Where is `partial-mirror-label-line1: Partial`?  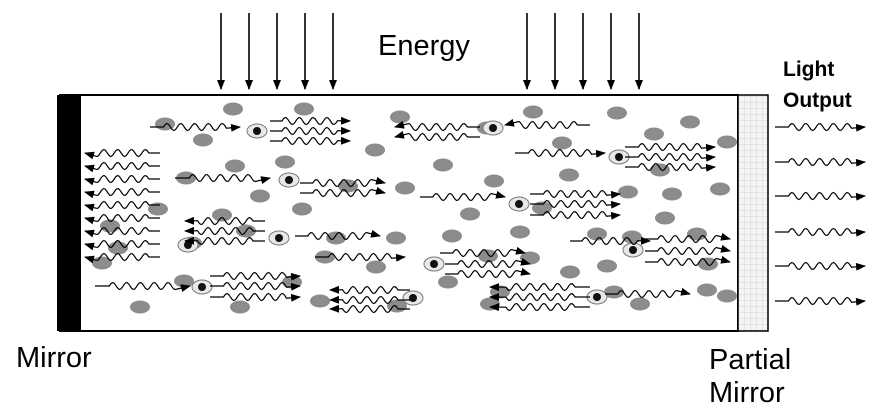
partial-mirror-label-line1: Partial is located at coordinates (750, 360).